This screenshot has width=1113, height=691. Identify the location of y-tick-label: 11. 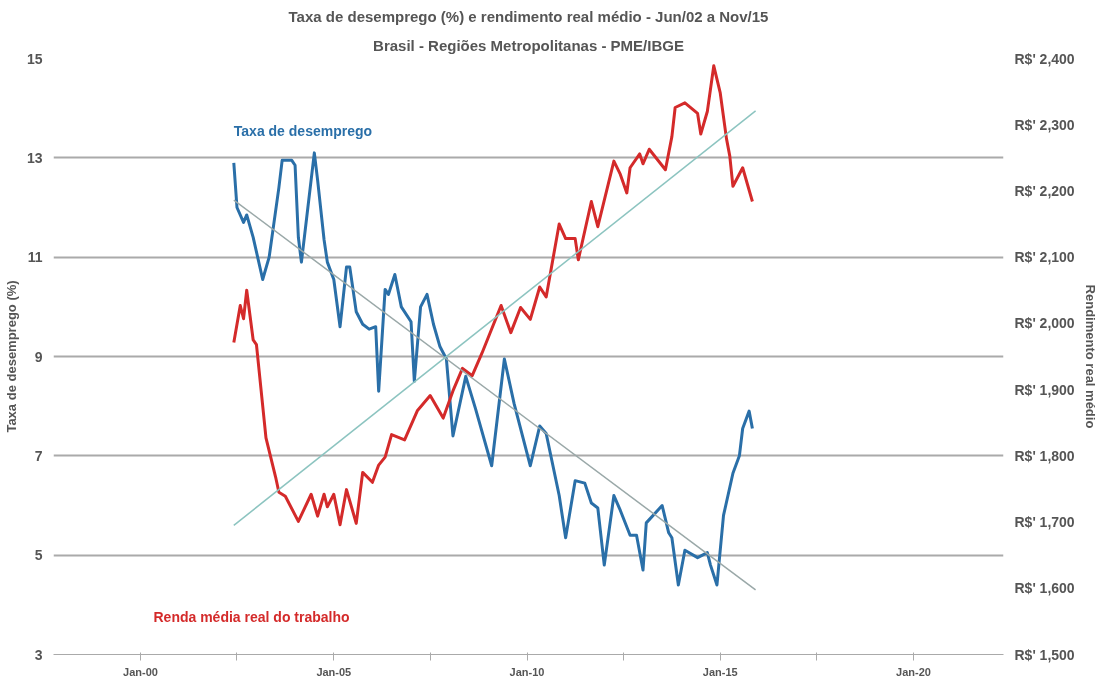
(35, 257).